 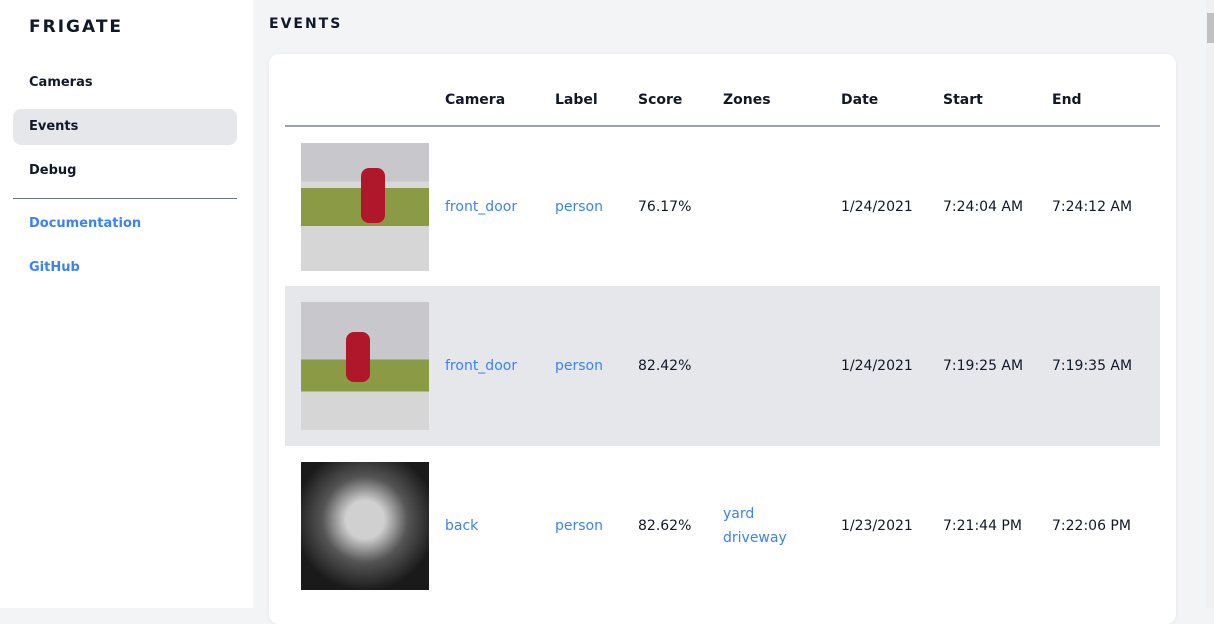 What do you see at coordinates (125, 198) in the screenshot?
I see `sidebar-divider` at bounding box center [125, 198].